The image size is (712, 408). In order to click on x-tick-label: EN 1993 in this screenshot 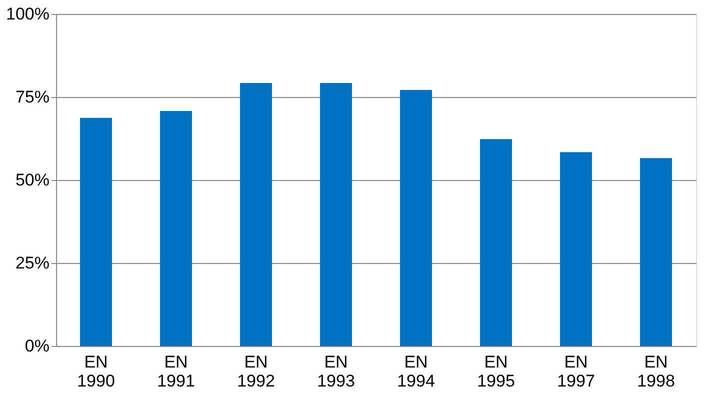, I will do `click(336, 371)`.